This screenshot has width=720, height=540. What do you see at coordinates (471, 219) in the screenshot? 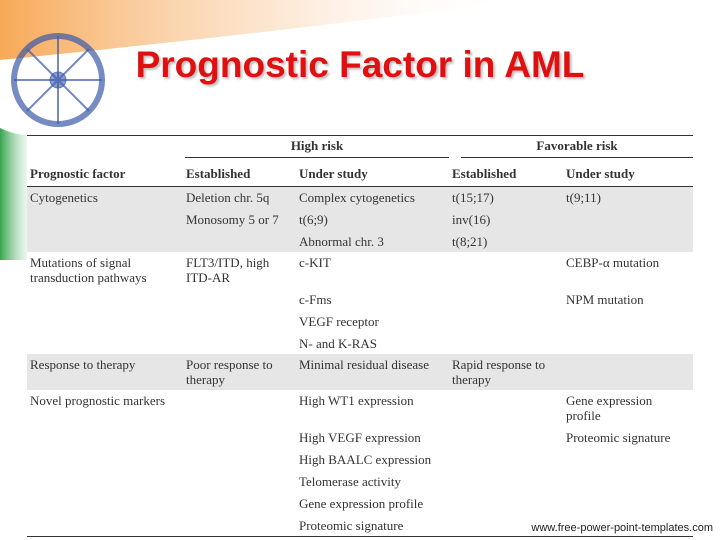
I see `table-cell: inv(16)` at bounding box center [471, 219].